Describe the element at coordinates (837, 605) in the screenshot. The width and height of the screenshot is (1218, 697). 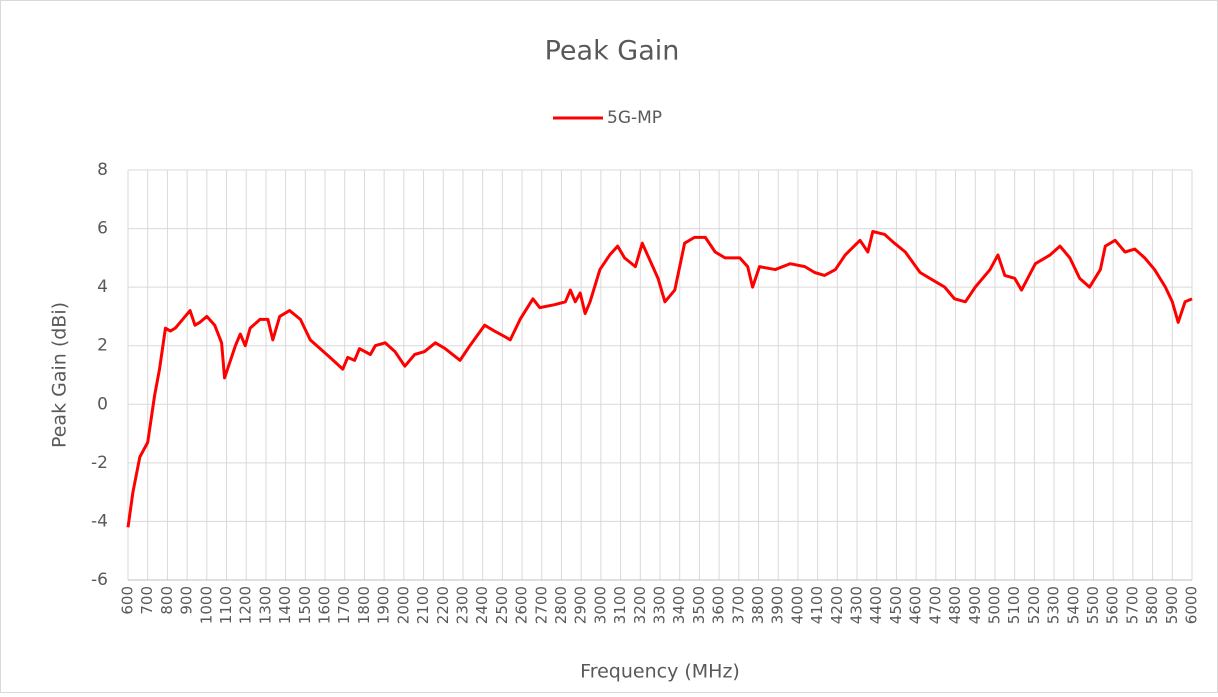
I see `x-tick-label: 4200` at that location.